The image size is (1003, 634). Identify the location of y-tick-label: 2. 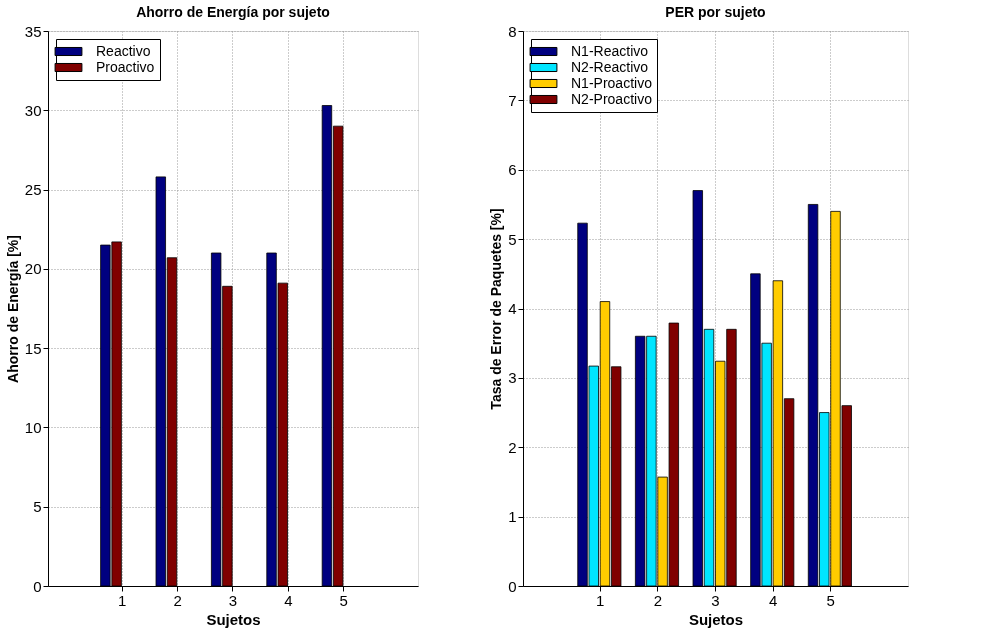
(512, 447).